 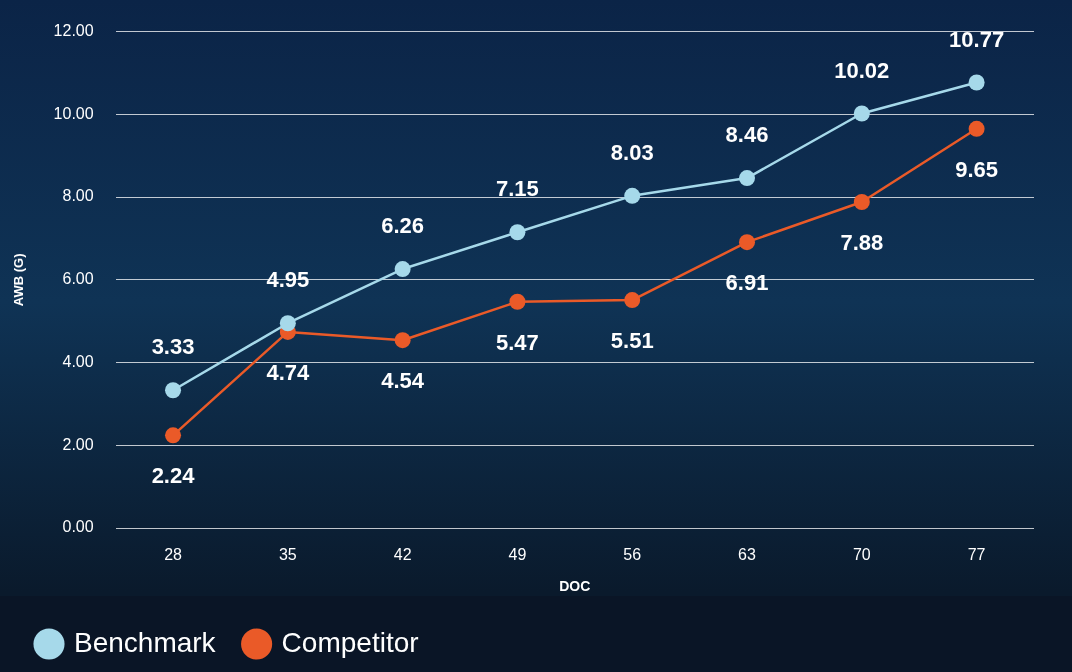 I want to click on y-tick-label: 8.00, so click(x=78, y=196).